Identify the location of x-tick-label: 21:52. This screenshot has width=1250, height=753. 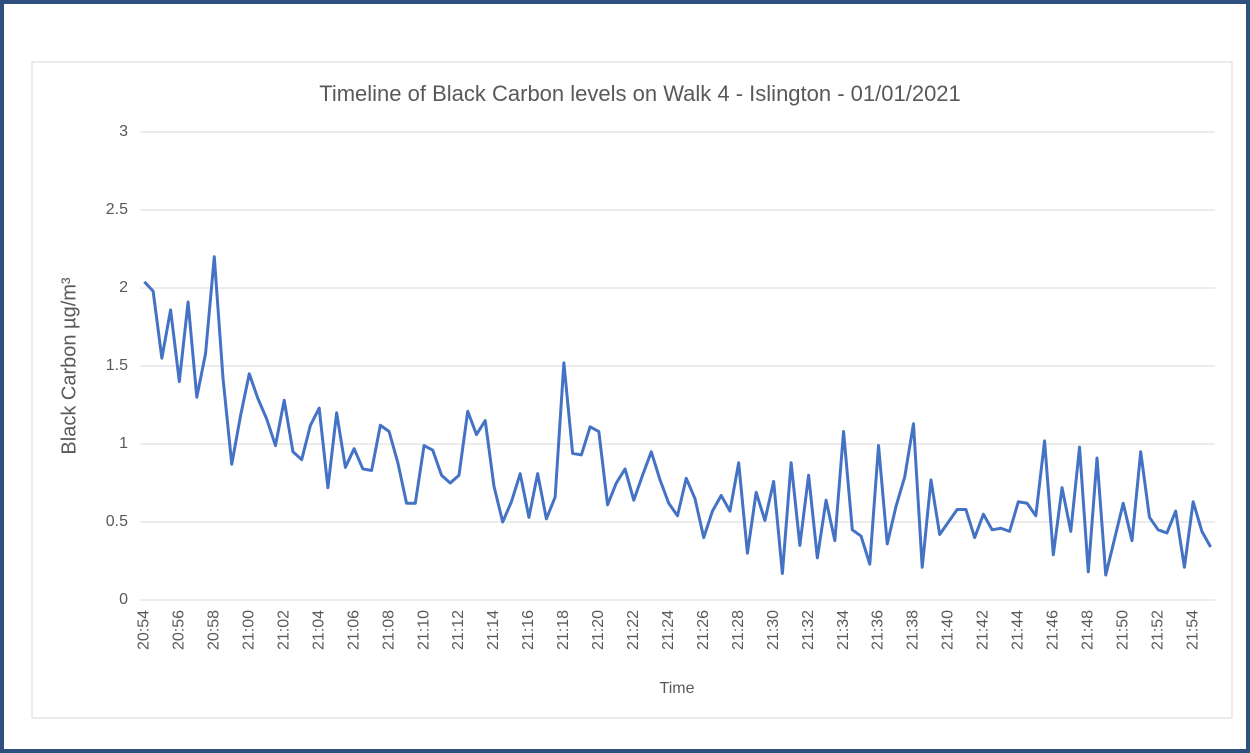
(1157, 630).